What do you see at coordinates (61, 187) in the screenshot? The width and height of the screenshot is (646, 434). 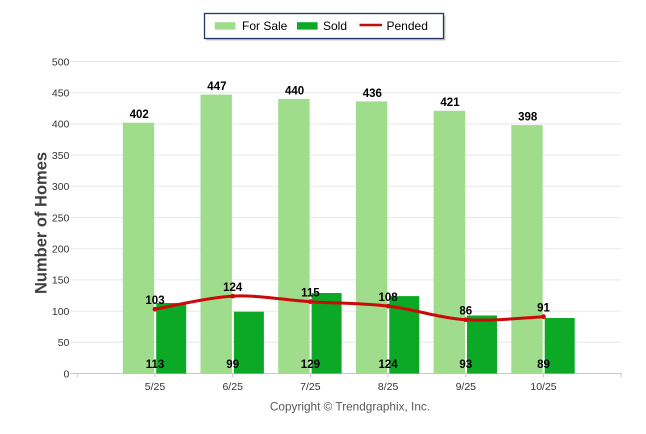 I see `svg-text: 300` at bounding box center [61, 187].